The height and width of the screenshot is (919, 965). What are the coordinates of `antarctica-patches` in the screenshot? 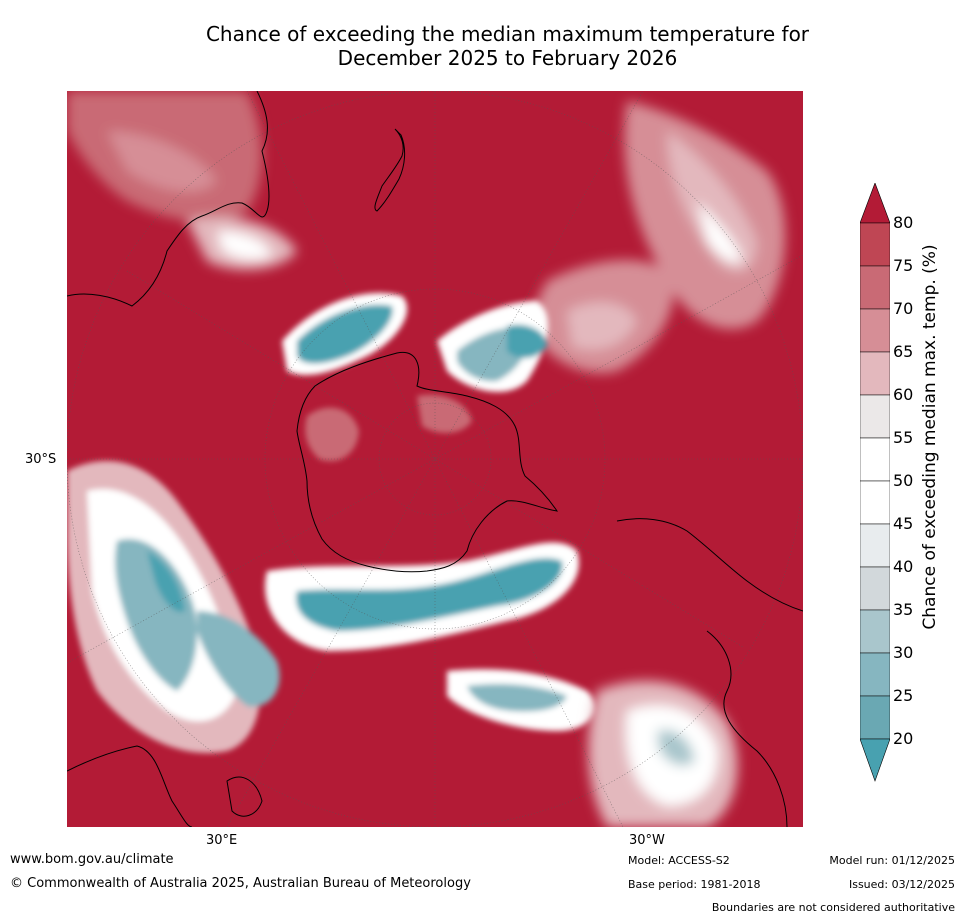 It's located at (388, 428).